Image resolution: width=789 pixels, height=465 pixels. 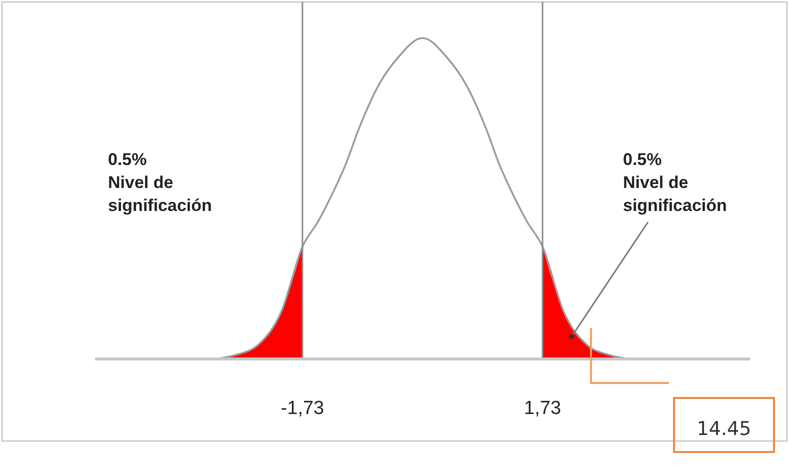 I want to click on text: 14.45, so click(x=724, y=429).